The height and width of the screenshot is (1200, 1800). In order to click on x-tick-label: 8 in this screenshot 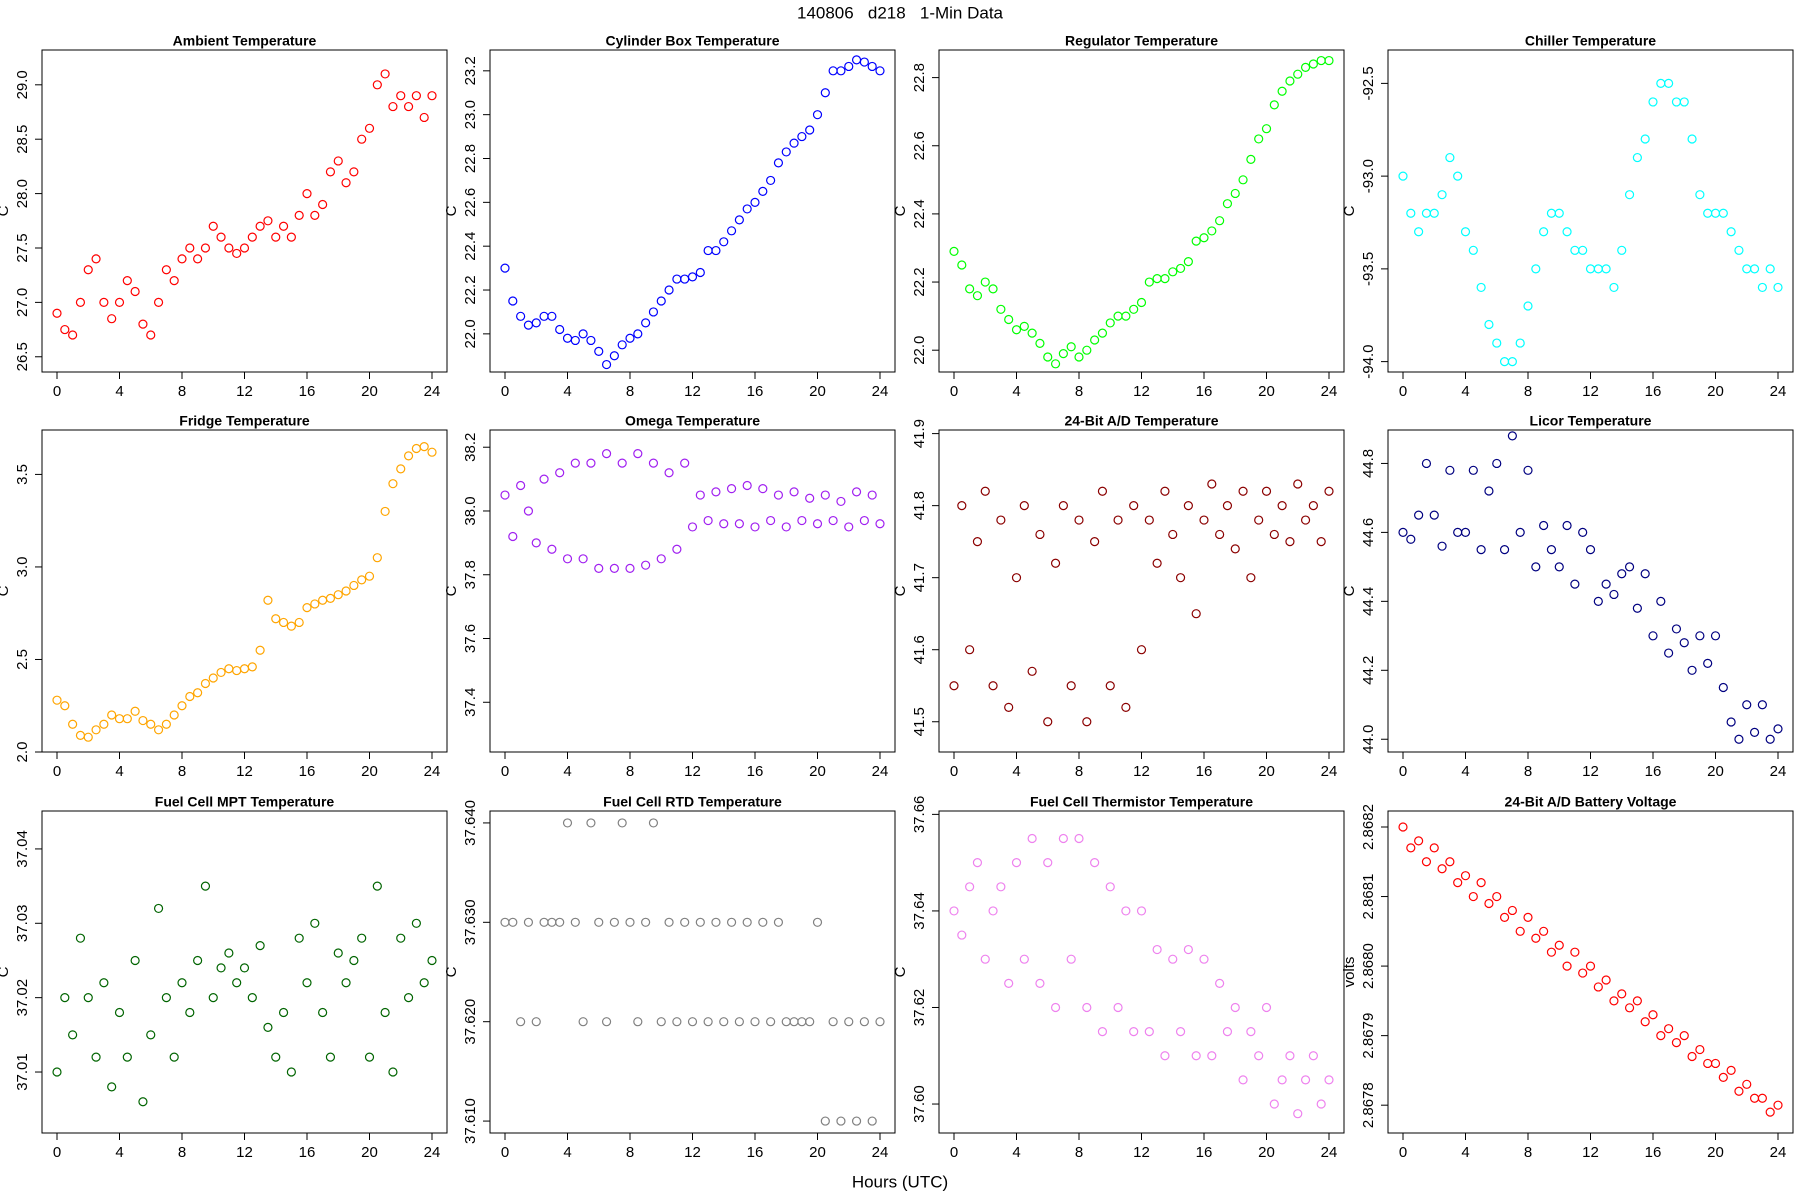, I will do `click(630, 1152)`.